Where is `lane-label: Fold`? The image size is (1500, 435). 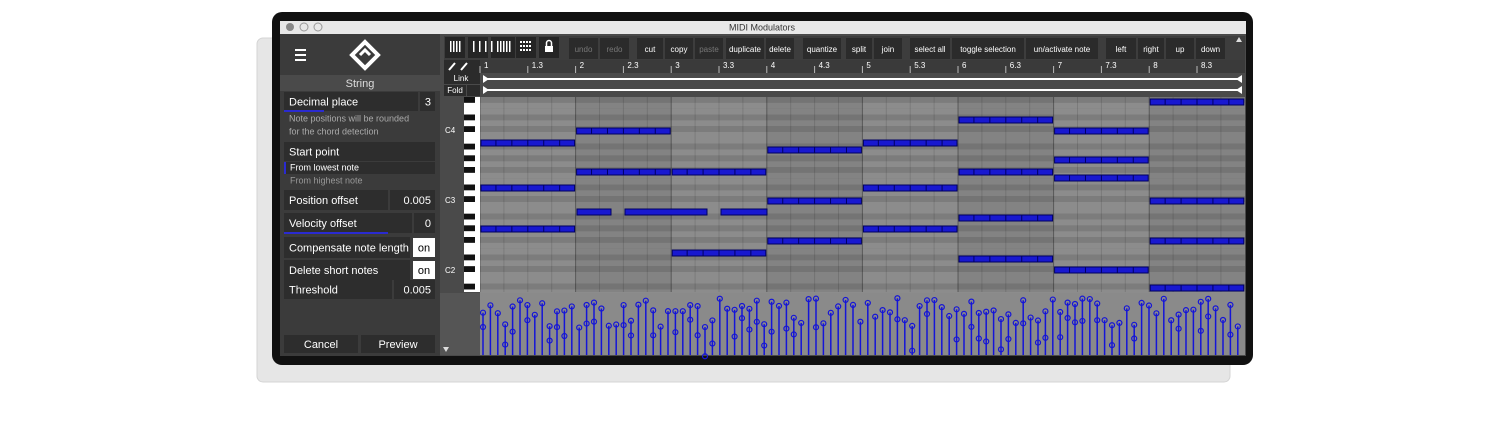
lane-label: Fold is located at coordinates (455, 90).